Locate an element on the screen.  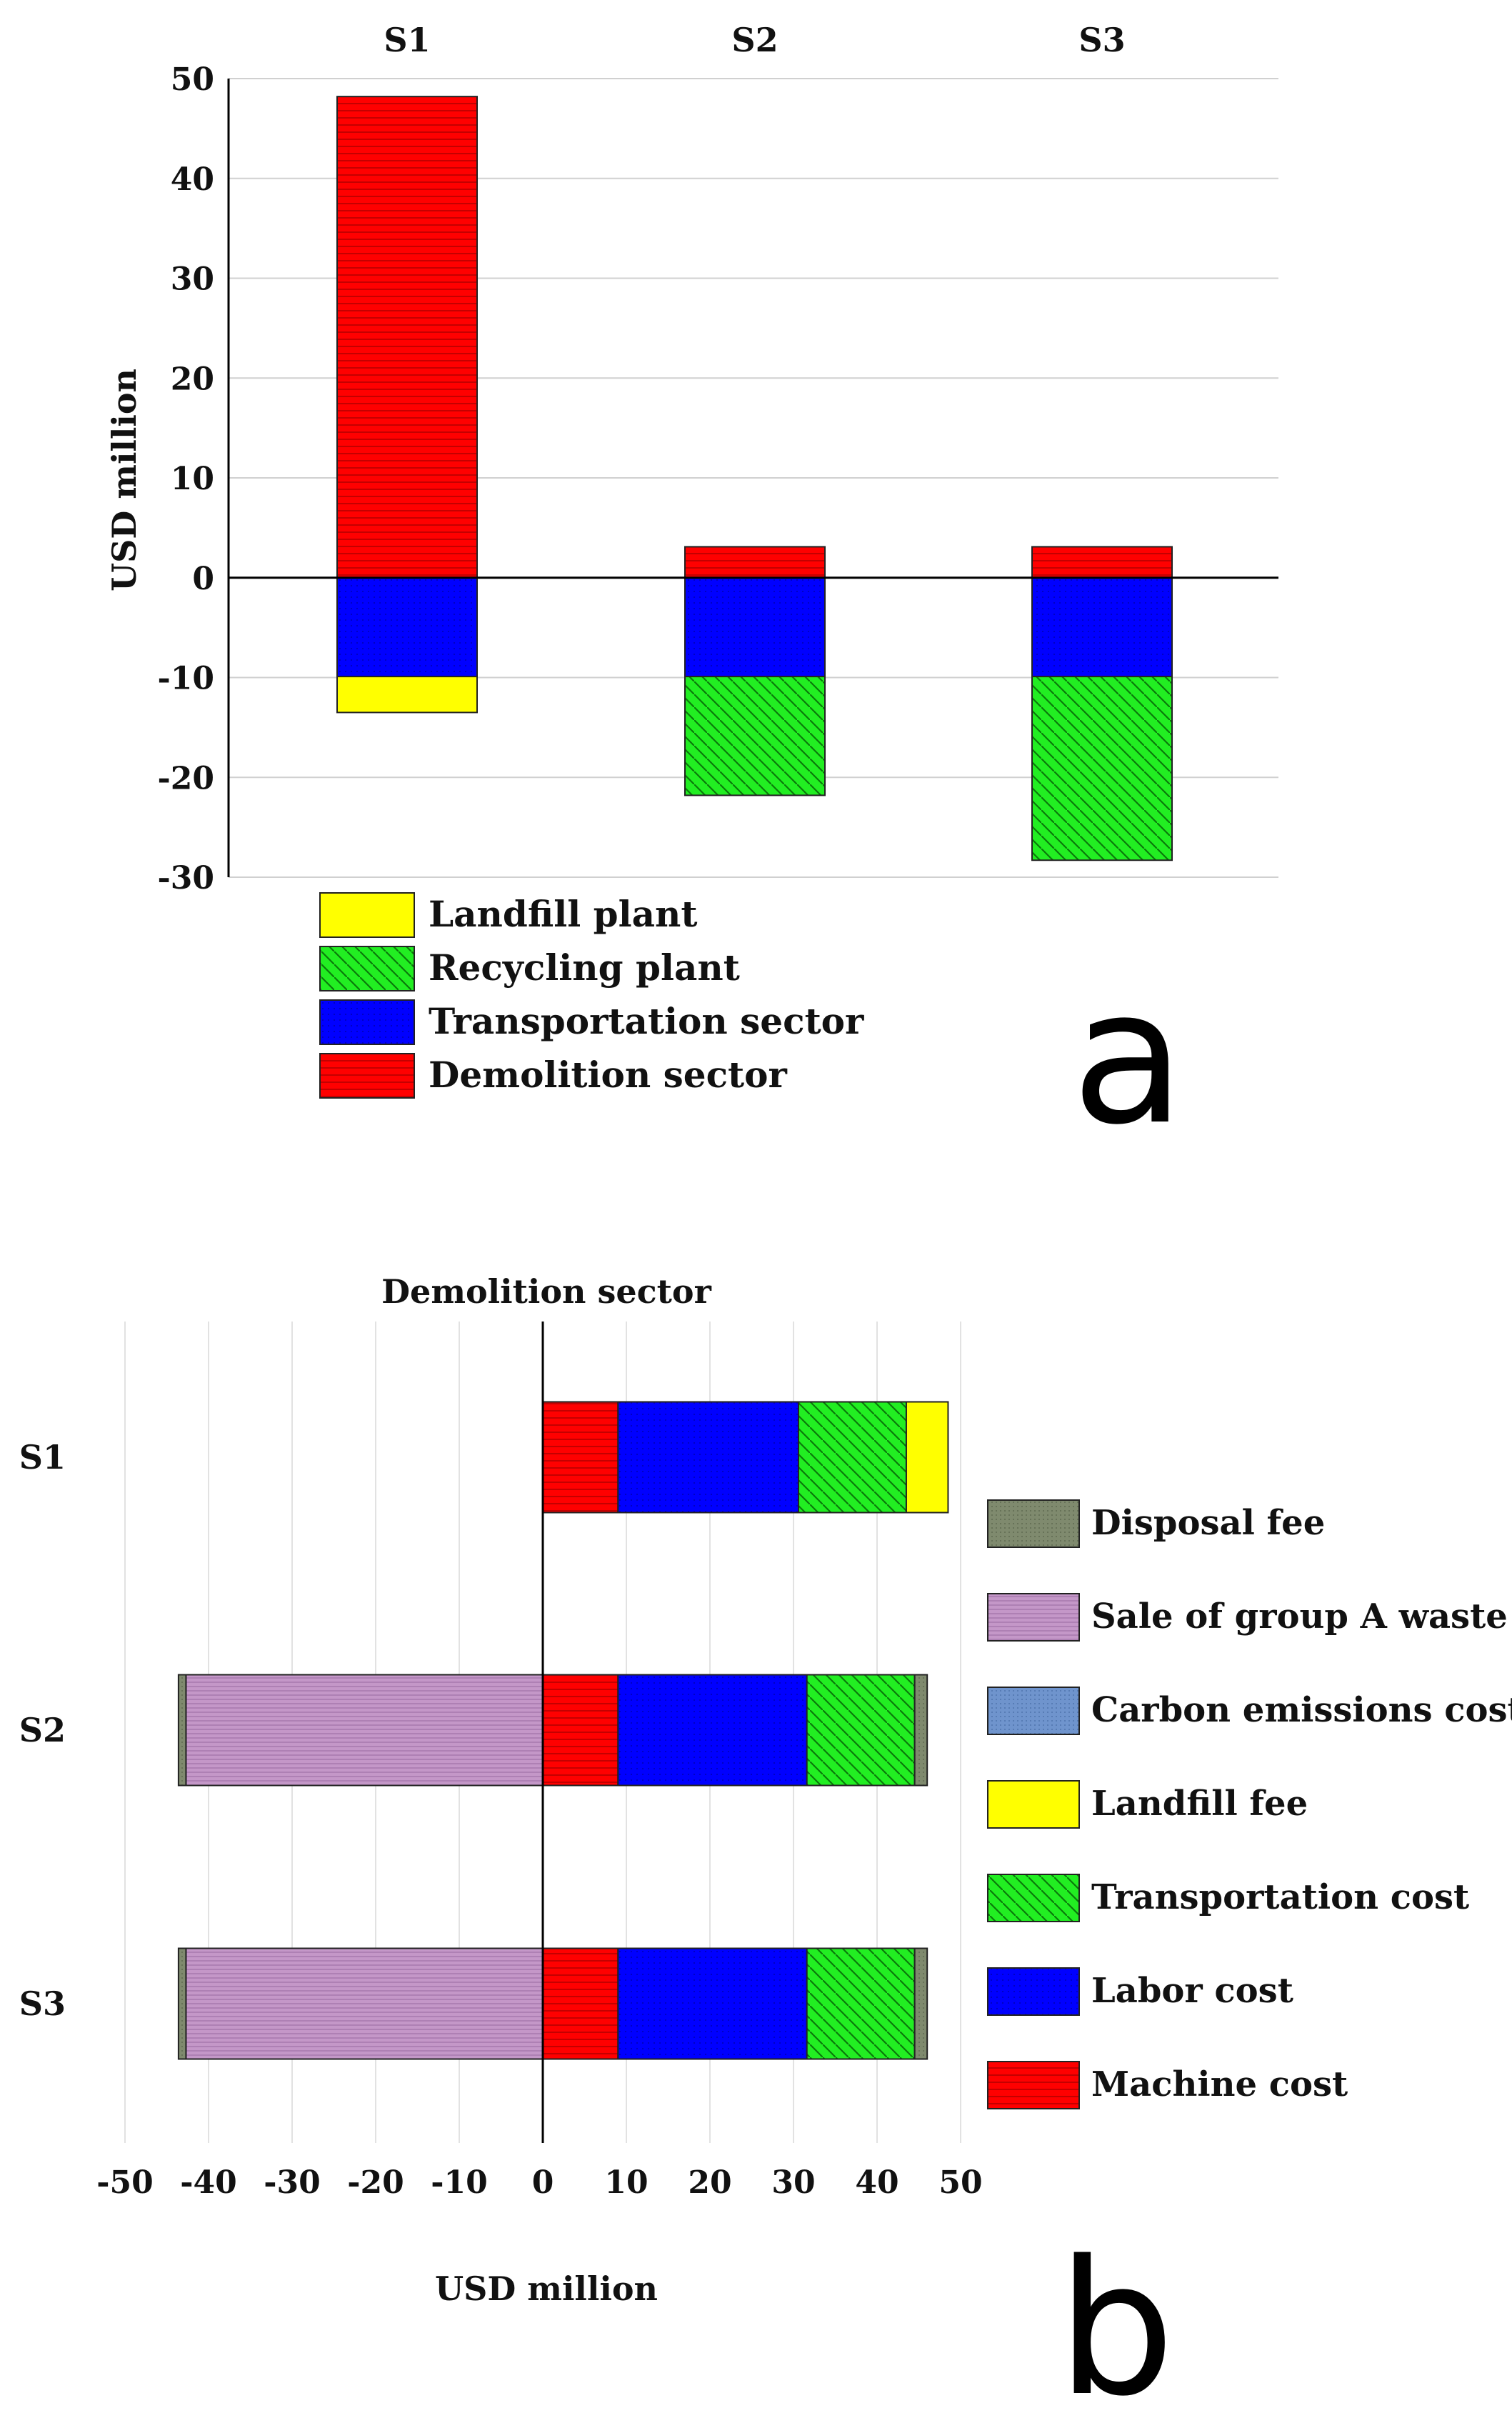
a-category-labels: S1 S2 S3 is located at coordinates (754, 40).